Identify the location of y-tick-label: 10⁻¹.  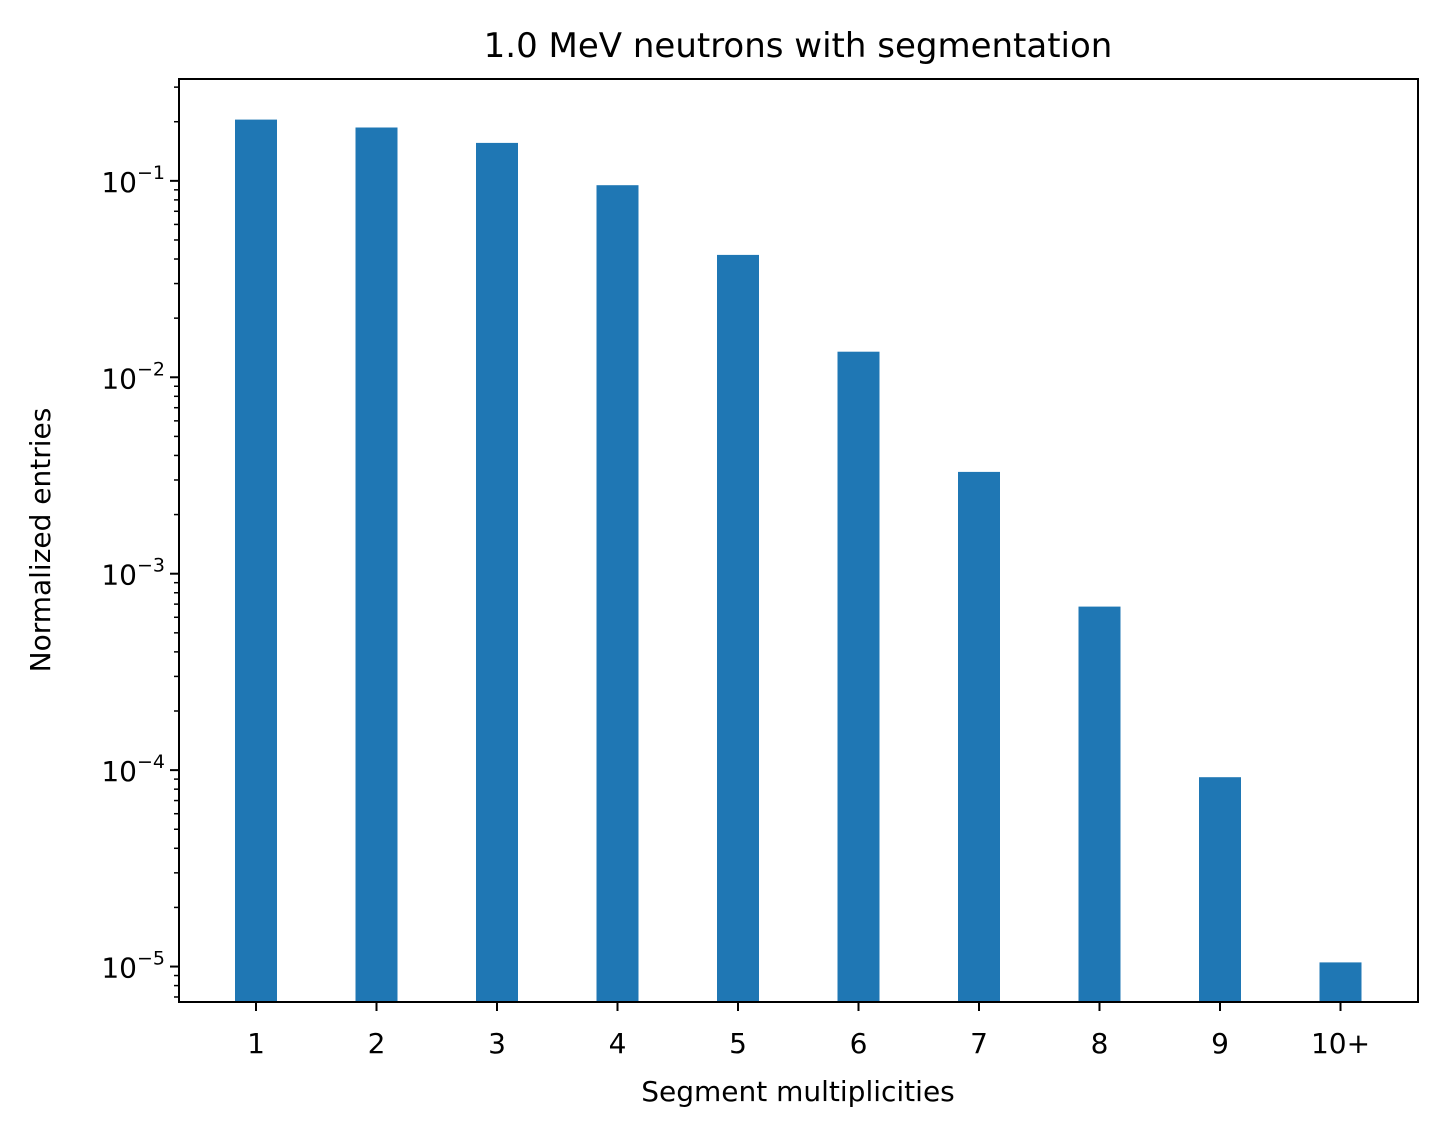
(133, 180).